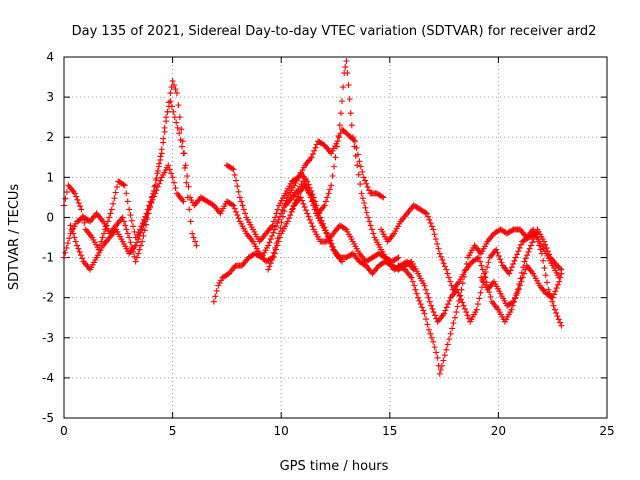  I want to click on x-tick-label: 20, so click(498, 431).